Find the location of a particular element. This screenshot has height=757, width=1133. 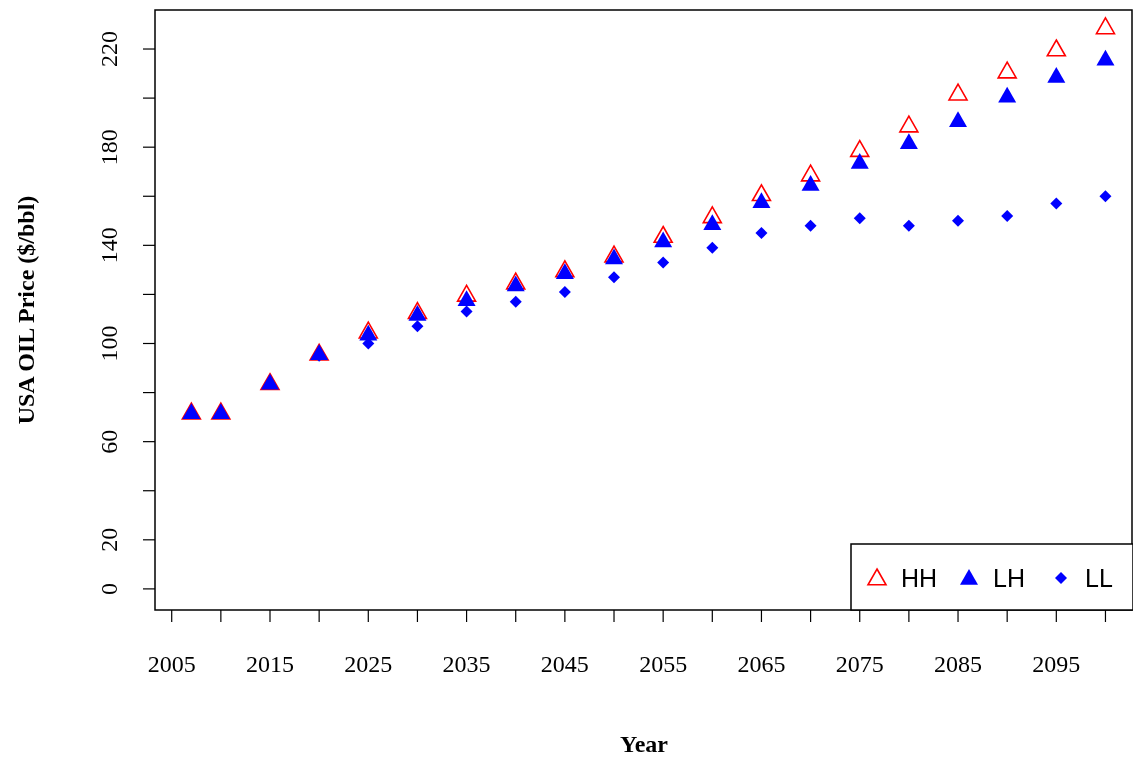

y-tick-label: 0 is located at coordinates (109, 588).